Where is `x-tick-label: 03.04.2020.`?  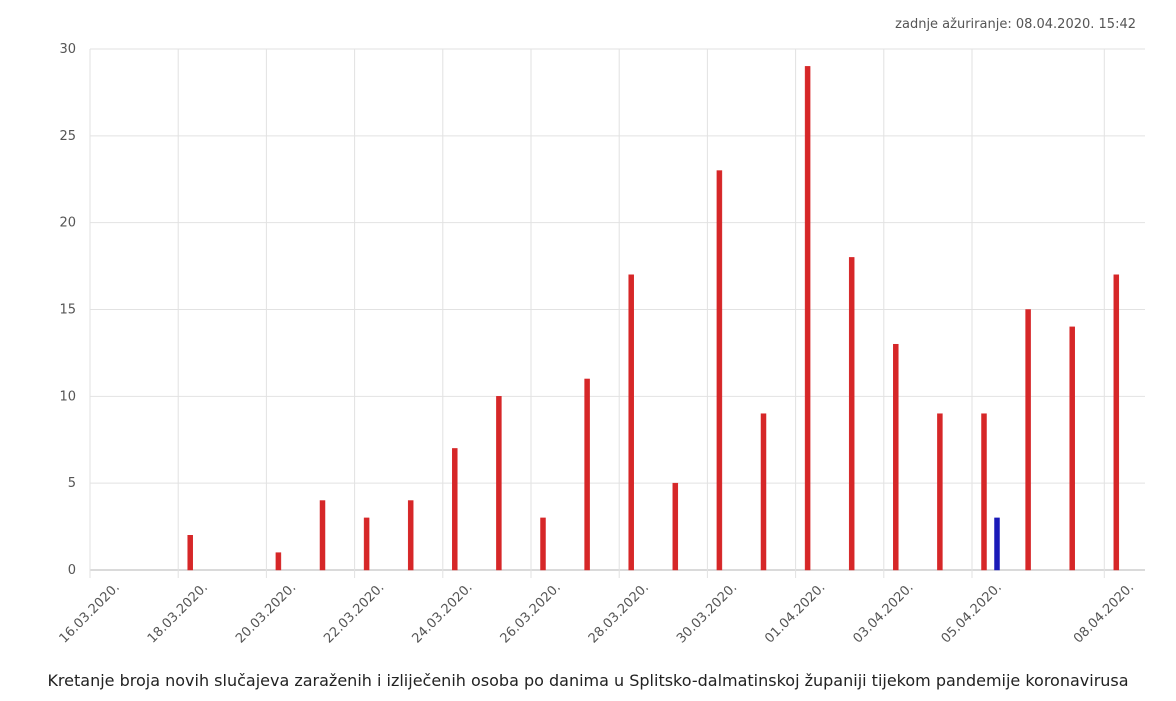 x-tick-label: 03.04.2020. is located at coordinates (883, 613).